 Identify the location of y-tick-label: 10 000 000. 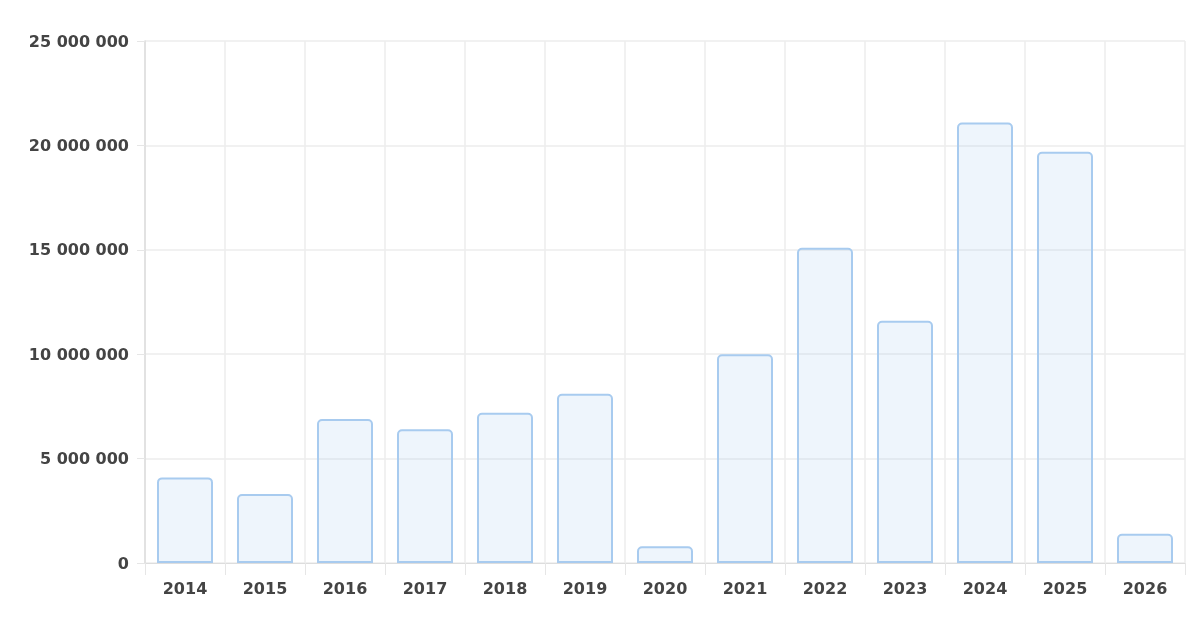
(78, 354).